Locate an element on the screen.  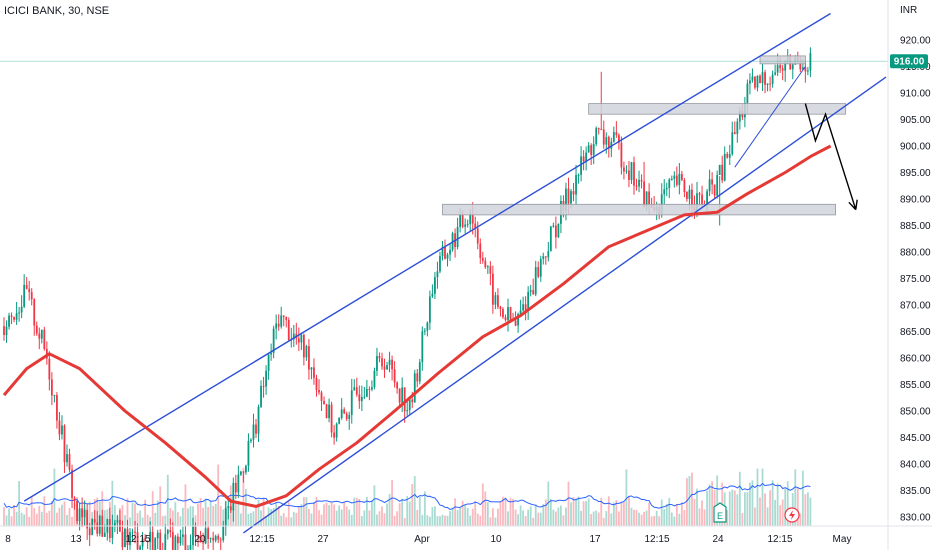
y-tick-label: 900.00 is located at coordinates (915, 147).